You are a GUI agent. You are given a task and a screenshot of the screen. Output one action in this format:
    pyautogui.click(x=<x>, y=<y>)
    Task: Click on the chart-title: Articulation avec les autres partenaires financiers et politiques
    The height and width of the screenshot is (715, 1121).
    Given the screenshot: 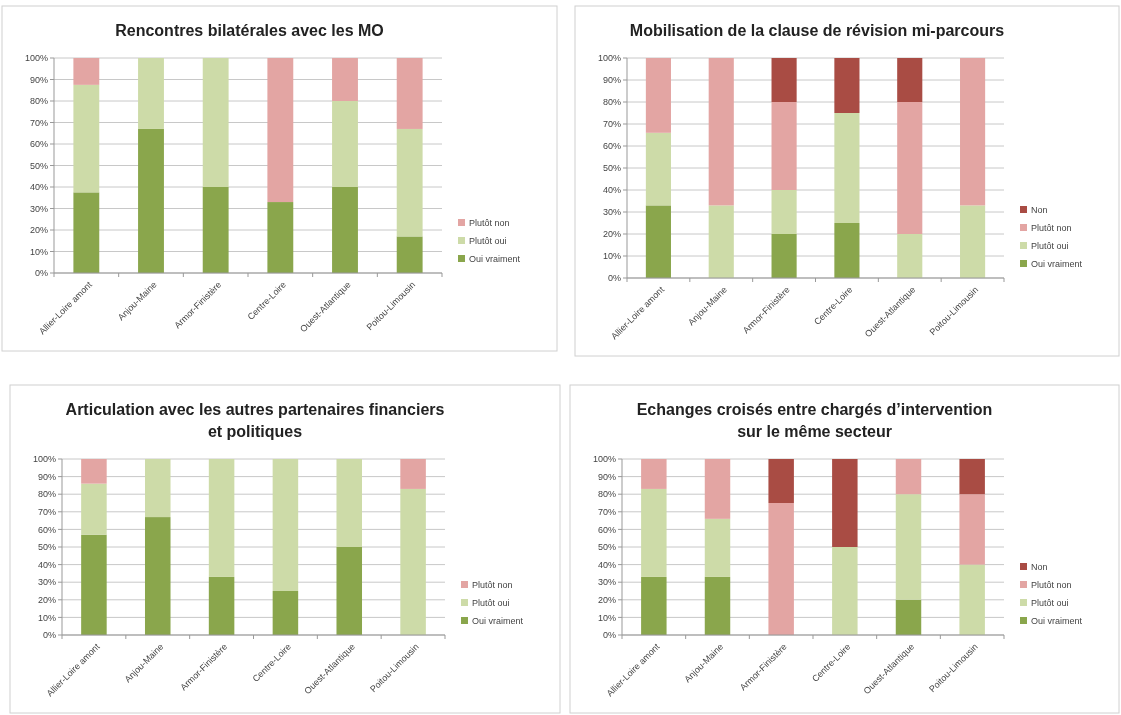 What is the action you would take?
    pyautogui.click(x=255, y=420)
    